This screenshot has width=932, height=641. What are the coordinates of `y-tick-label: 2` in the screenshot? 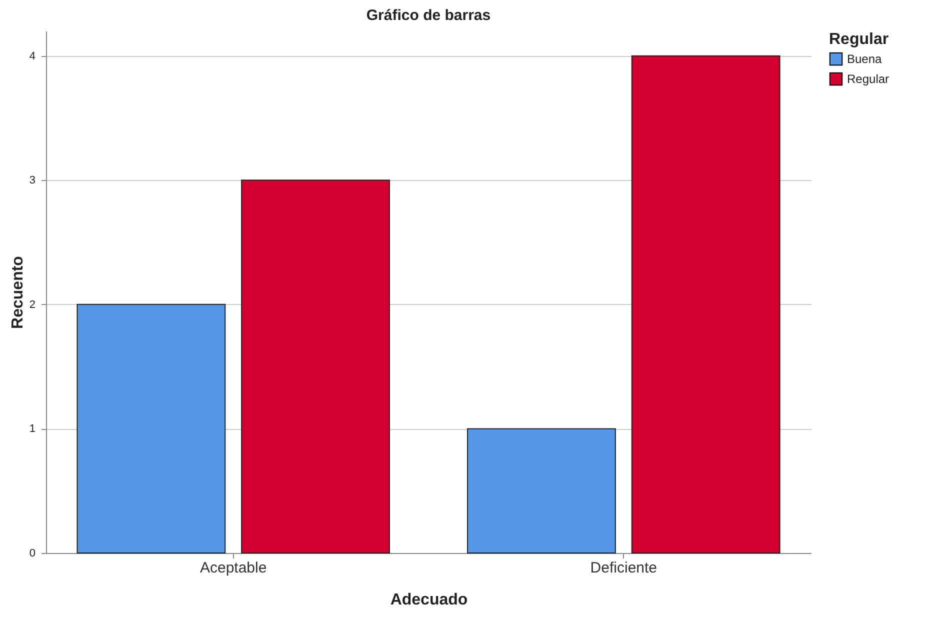 It's located at (32, 304).